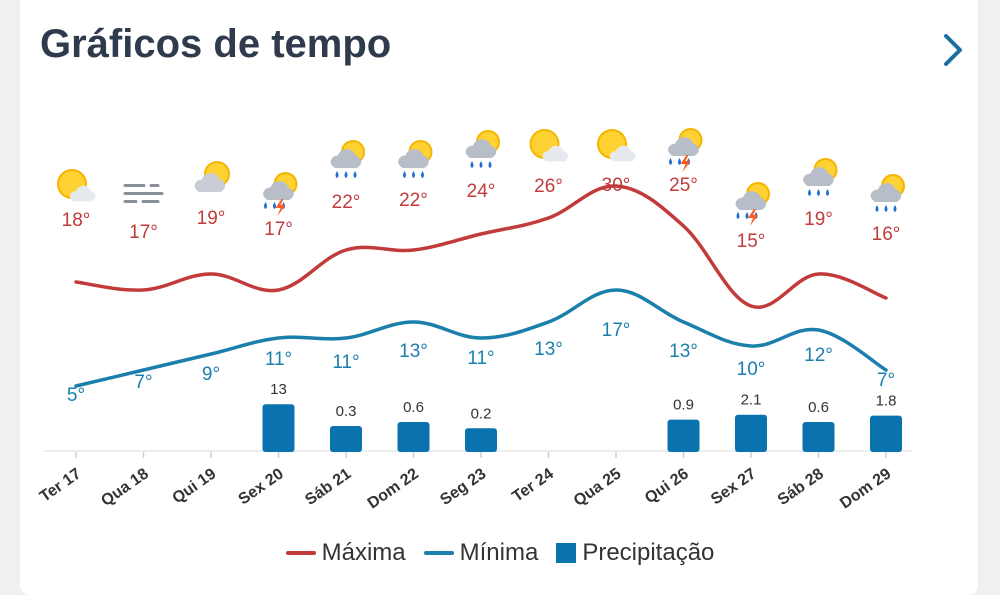 The image size is (1000, 595). I want to click on legend-min-swatch, so click(438, 553).